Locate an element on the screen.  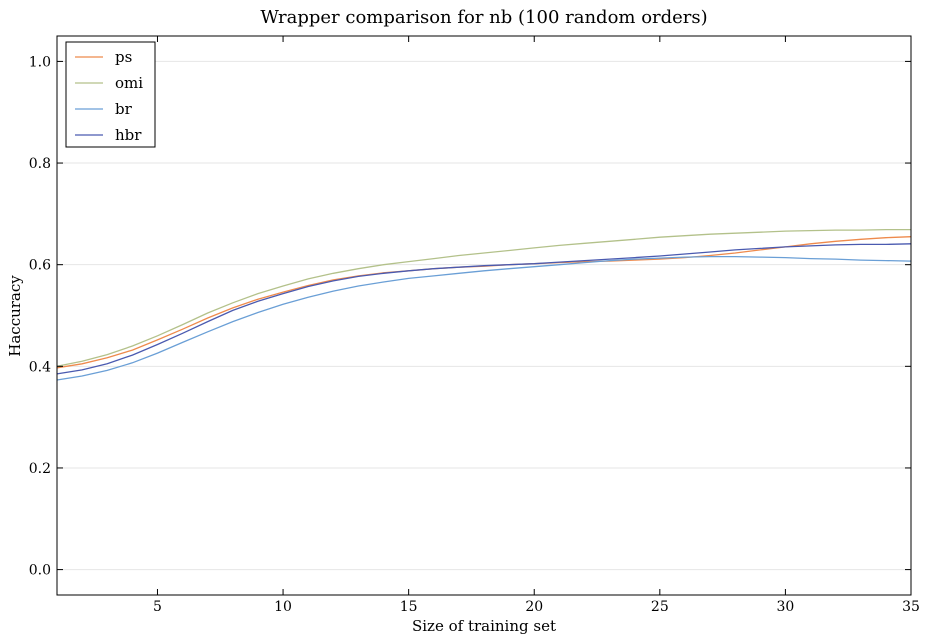
legend: ps omi br hbr is located at coordinates (110, 94).